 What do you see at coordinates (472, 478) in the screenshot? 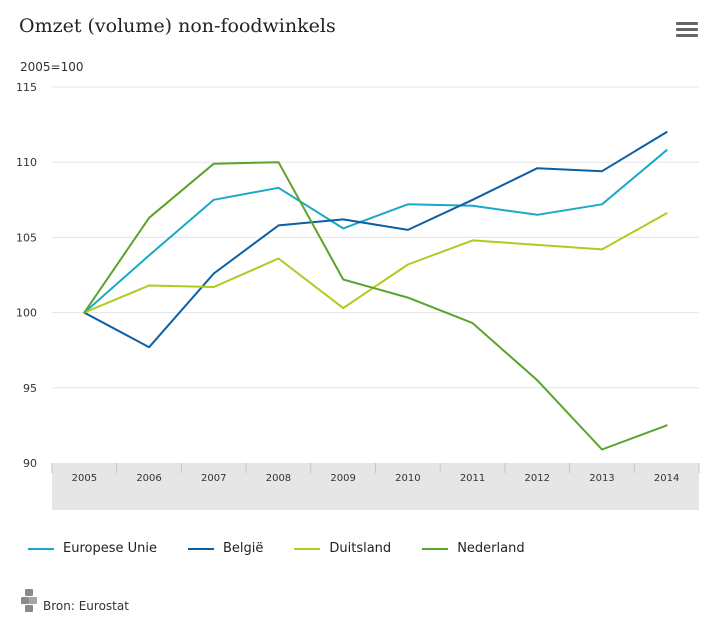
I see `x-tick-label: 2011` at bounding box center [472, 478].